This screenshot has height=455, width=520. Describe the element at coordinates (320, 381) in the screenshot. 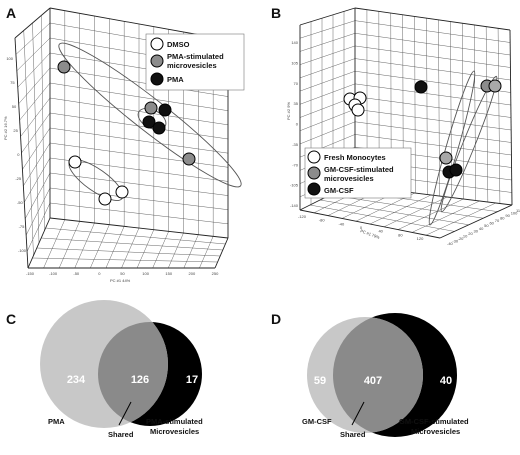

I see `panel-d-count-gmcsf-only: 59` at that location.